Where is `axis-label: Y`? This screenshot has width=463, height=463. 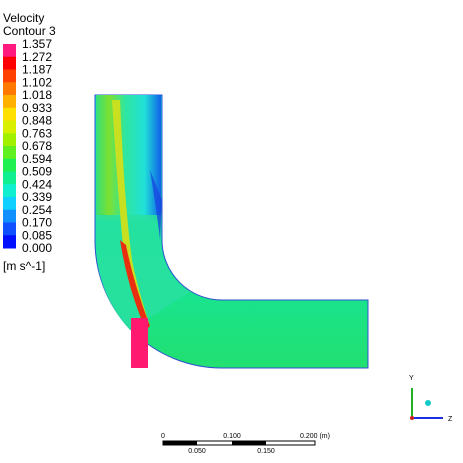
axis-label: Y is located at coordinates (411, 378).